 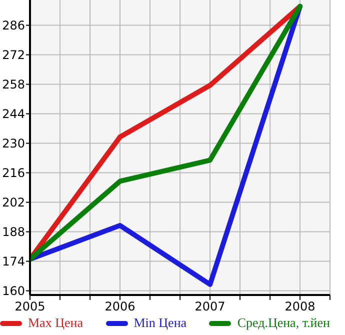 I want to click on x-tick-label: 2008, so click(x=300, y=307).